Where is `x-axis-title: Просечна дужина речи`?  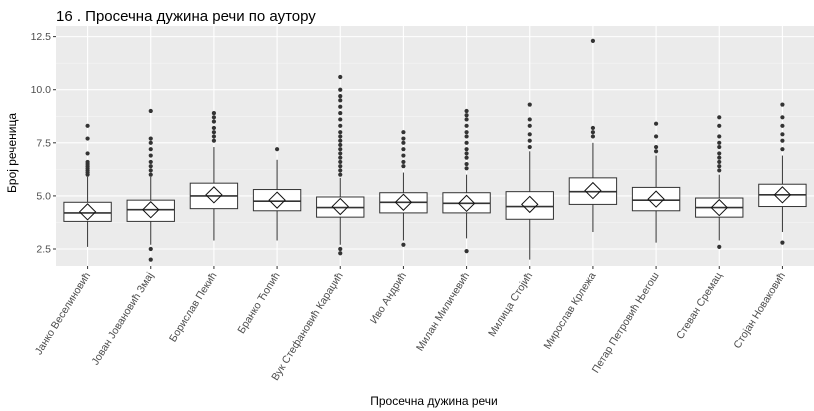 x-axis-title: Просечна дужина речи is located at coordinates (434, 401).